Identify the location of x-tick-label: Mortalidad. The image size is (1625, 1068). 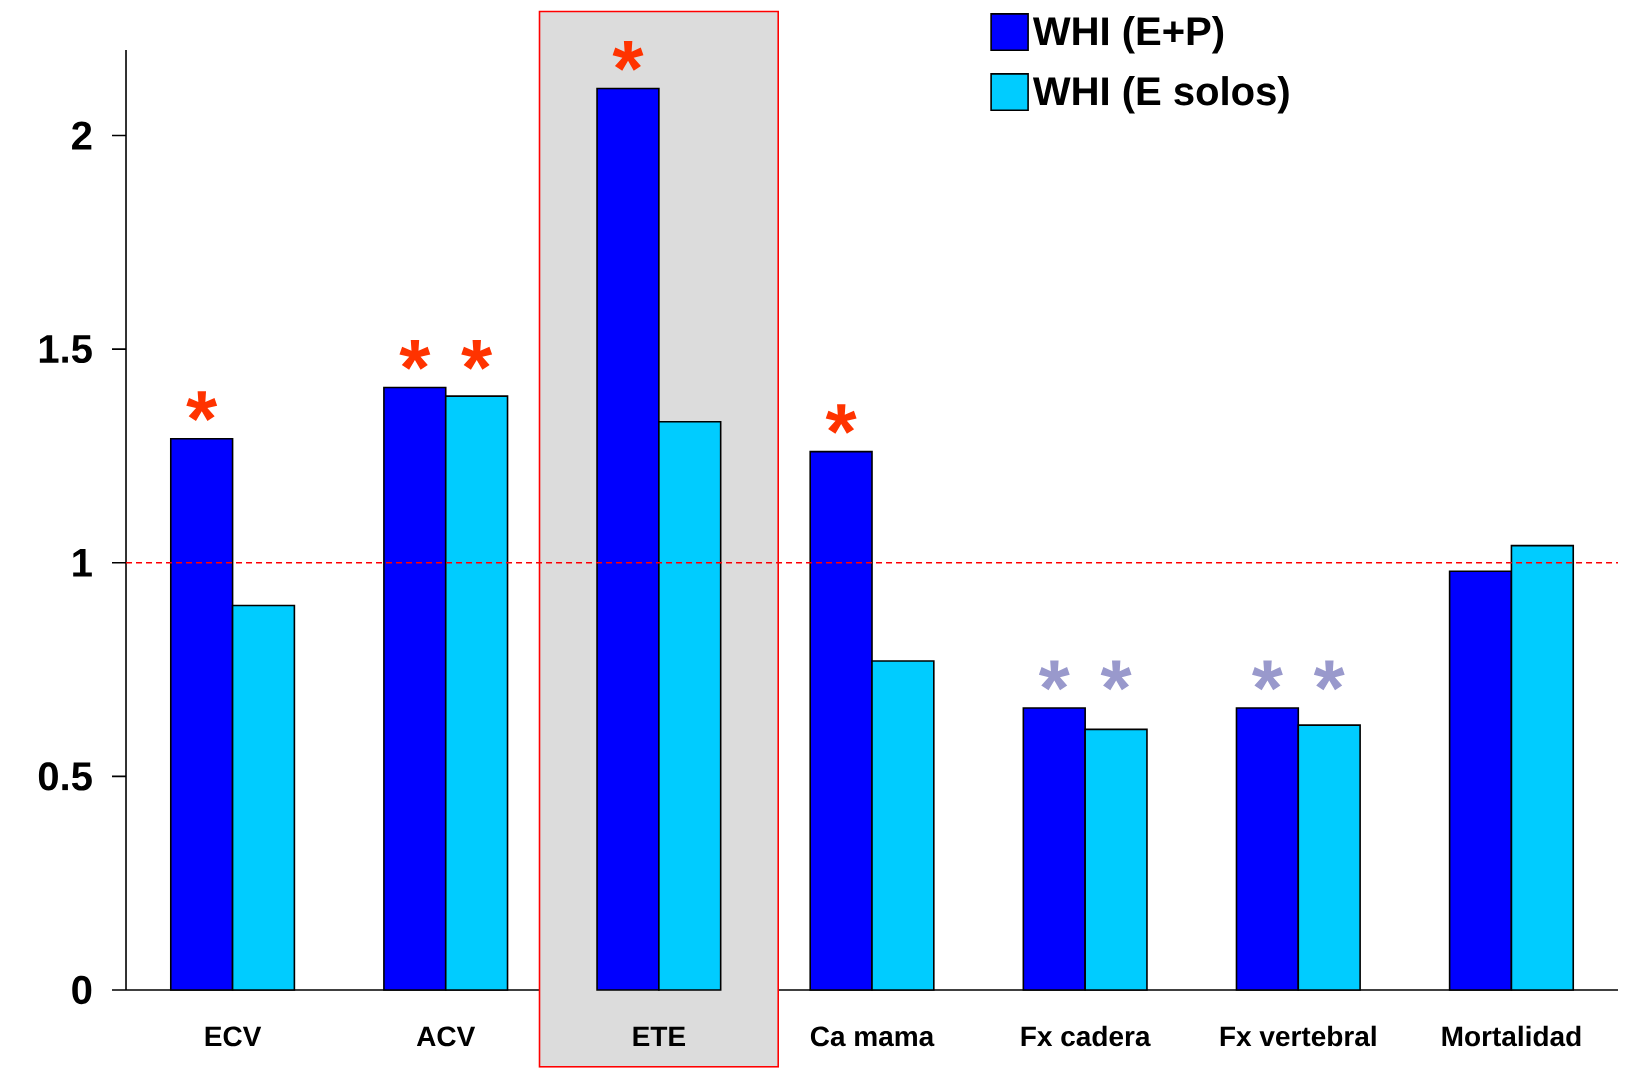
(1511, 1036).